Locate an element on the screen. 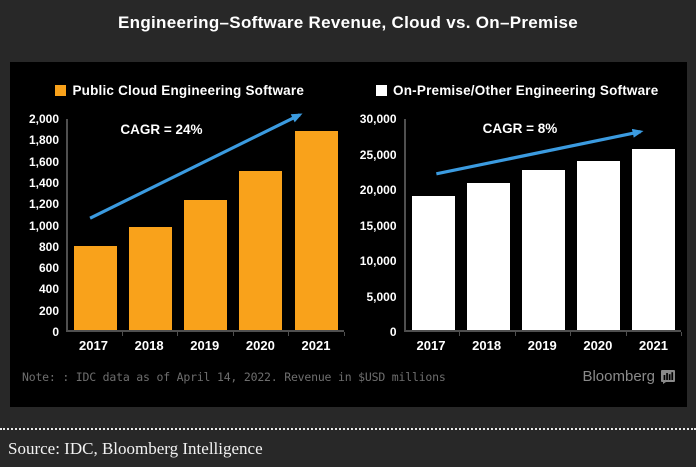 The height and width of the screenshot is (467, 696). cloud-legend-swatch-icon is located at coordinates (61, 90).